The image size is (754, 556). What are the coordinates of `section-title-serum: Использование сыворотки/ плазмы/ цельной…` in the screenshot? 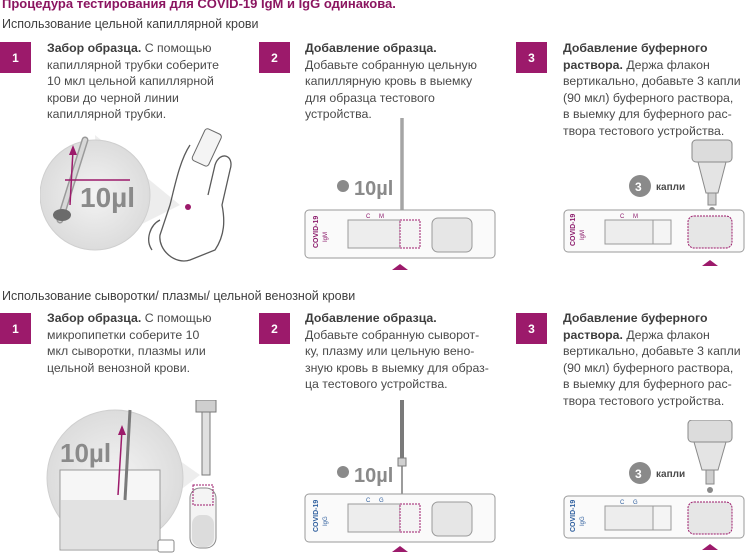 It's located at (179, 296).